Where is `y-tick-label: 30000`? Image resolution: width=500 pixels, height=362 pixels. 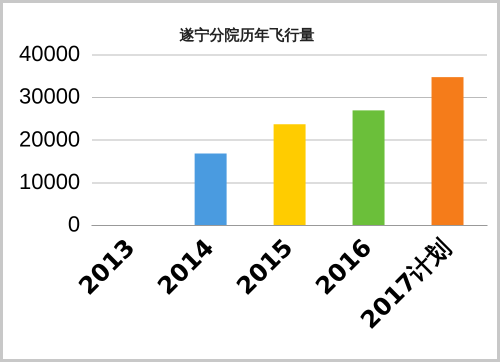 y-tick-label: 30000 is located at coordinates (49, 96).